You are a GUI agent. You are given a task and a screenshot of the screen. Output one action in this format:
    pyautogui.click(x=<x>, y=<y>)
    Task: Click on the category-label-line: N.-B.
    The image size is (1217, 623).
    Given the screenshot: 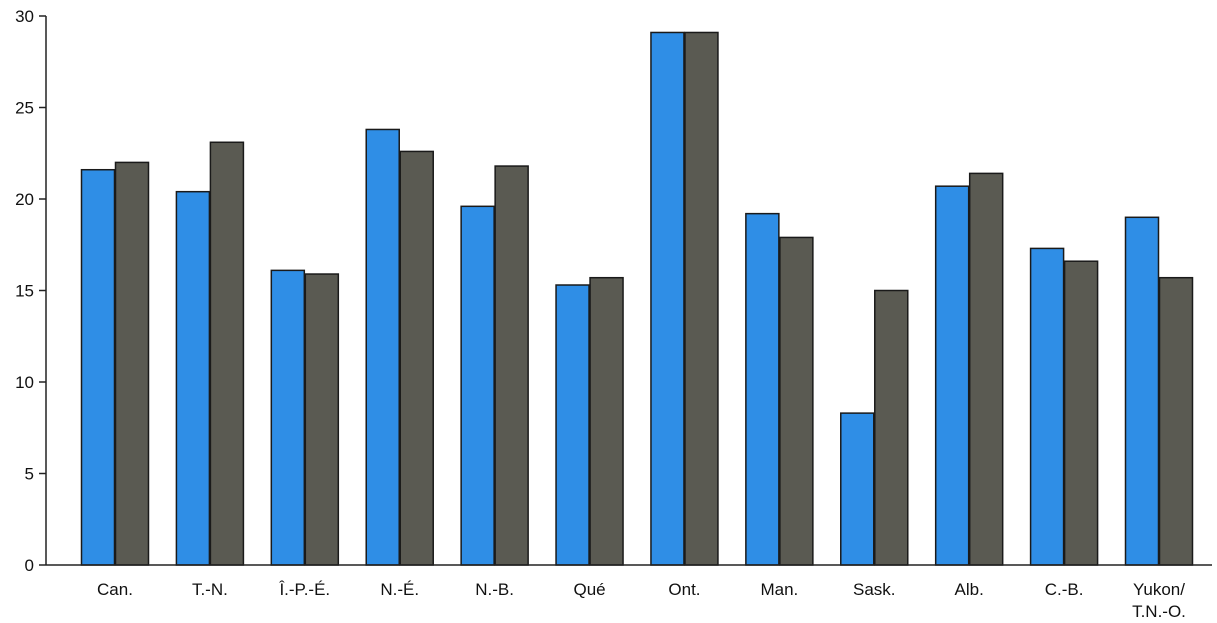 What is the action you would take?
    pyautogui.click(x=494, y=589)
    